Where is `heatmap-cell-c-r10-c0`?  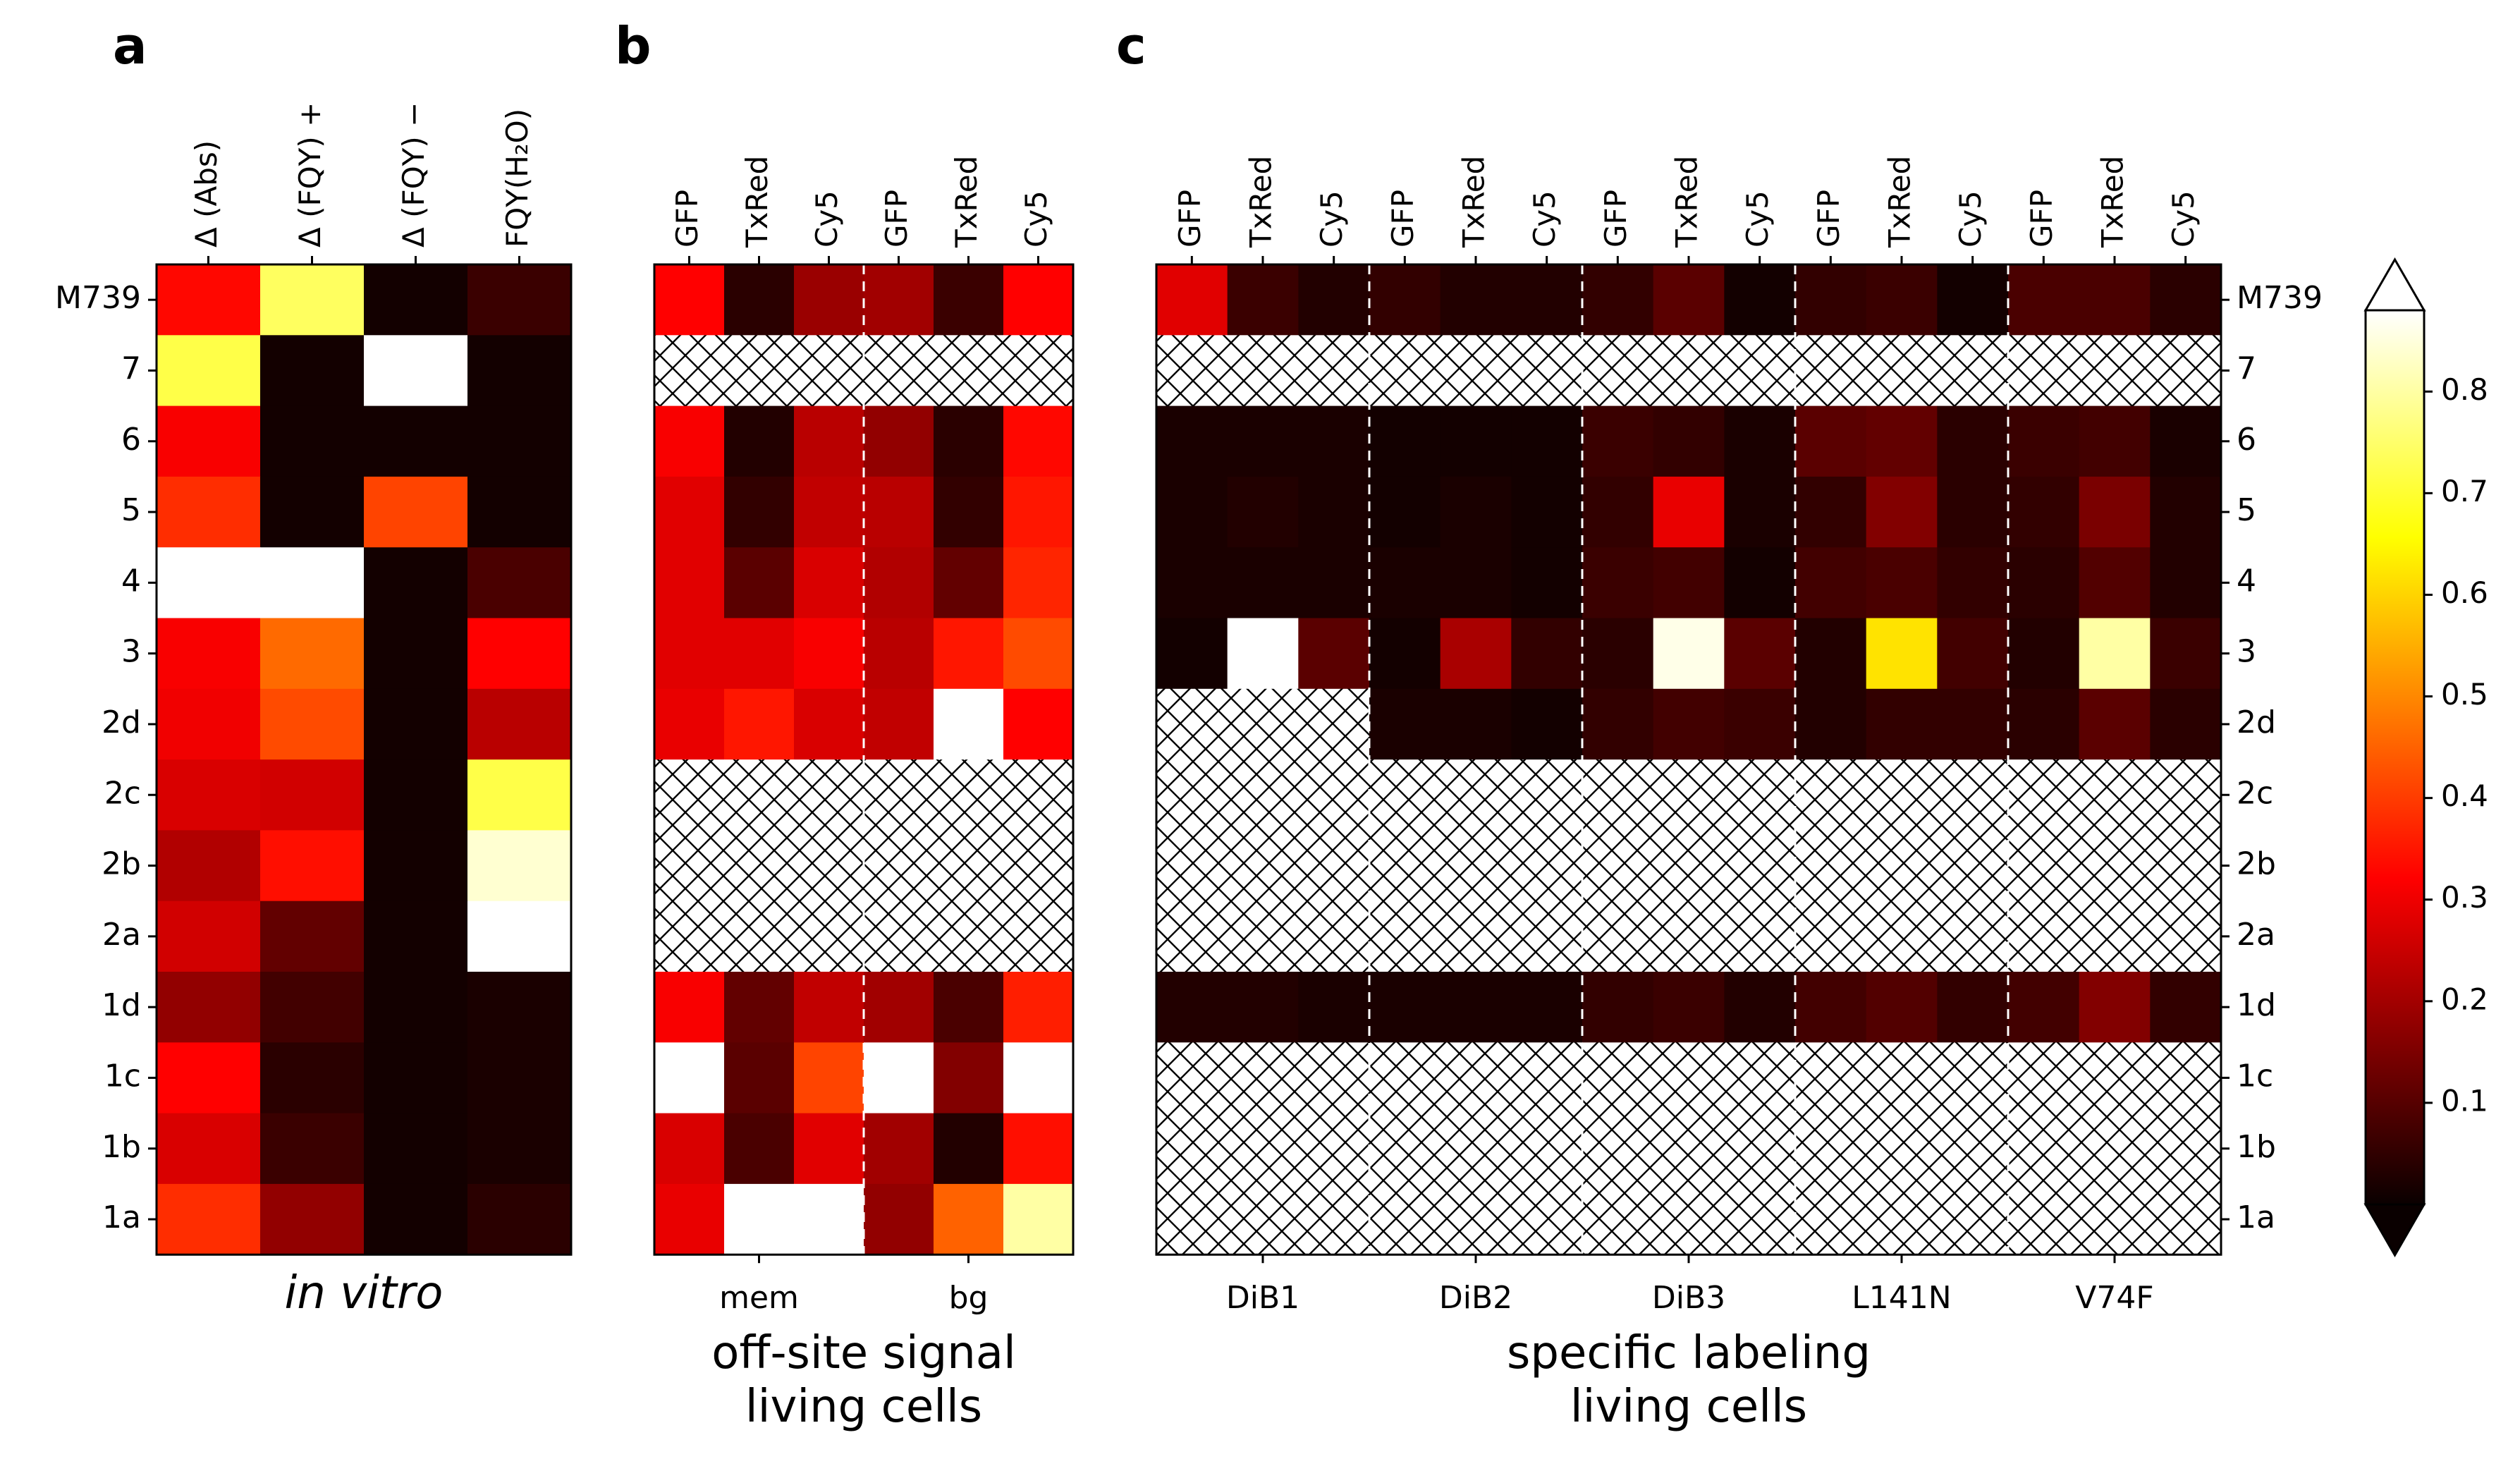 heatmap-cell-c-r10-c0 is located at coordinates (1192, 1007).